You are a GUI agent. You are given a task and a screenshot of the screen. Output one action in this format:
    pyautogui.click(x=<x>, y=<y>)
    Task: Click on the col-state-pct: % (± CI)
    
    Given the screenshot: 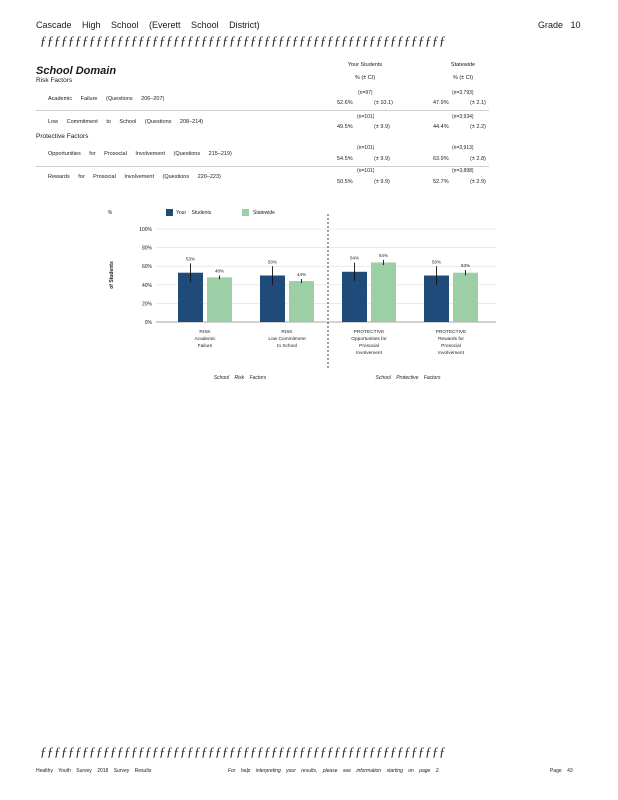 What is the action you would take?
    pyautogui.click(x=463, y=78)
    